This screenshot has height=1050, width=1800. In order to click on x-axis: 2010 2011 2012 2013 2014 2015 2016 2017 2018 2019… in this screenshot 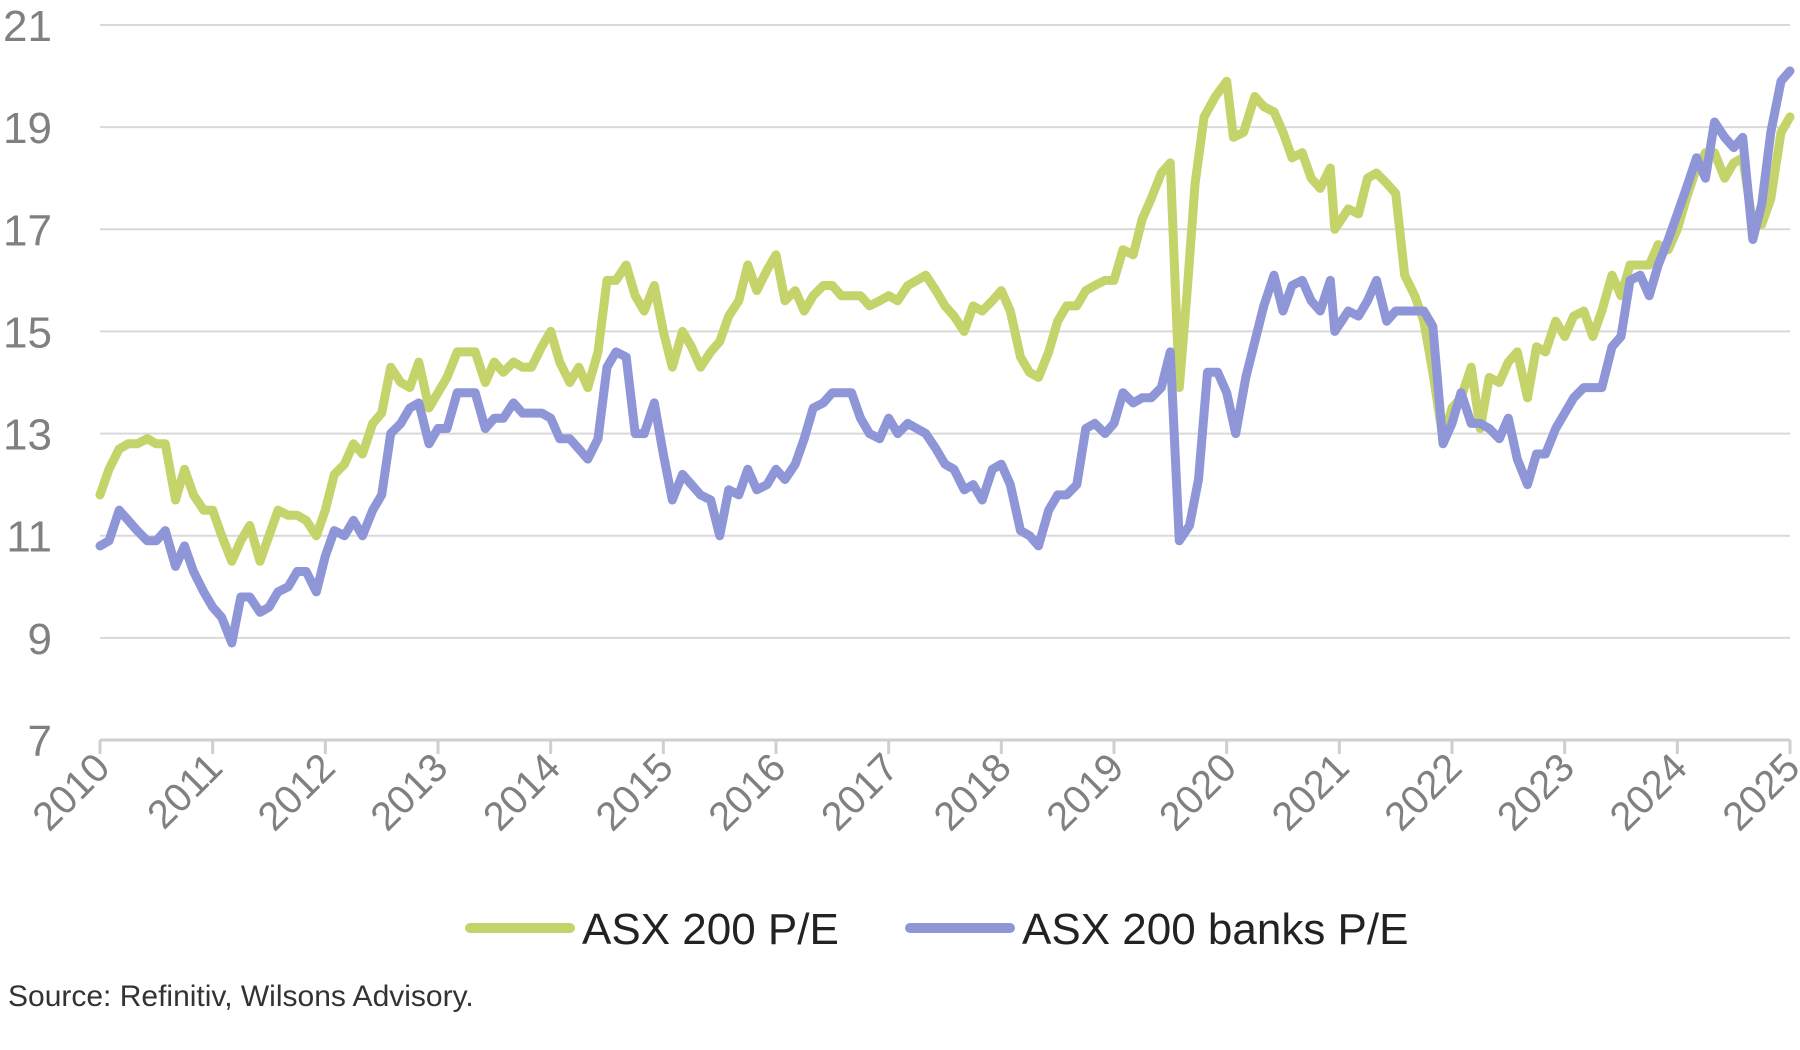, I will do `click(912, 788)`.